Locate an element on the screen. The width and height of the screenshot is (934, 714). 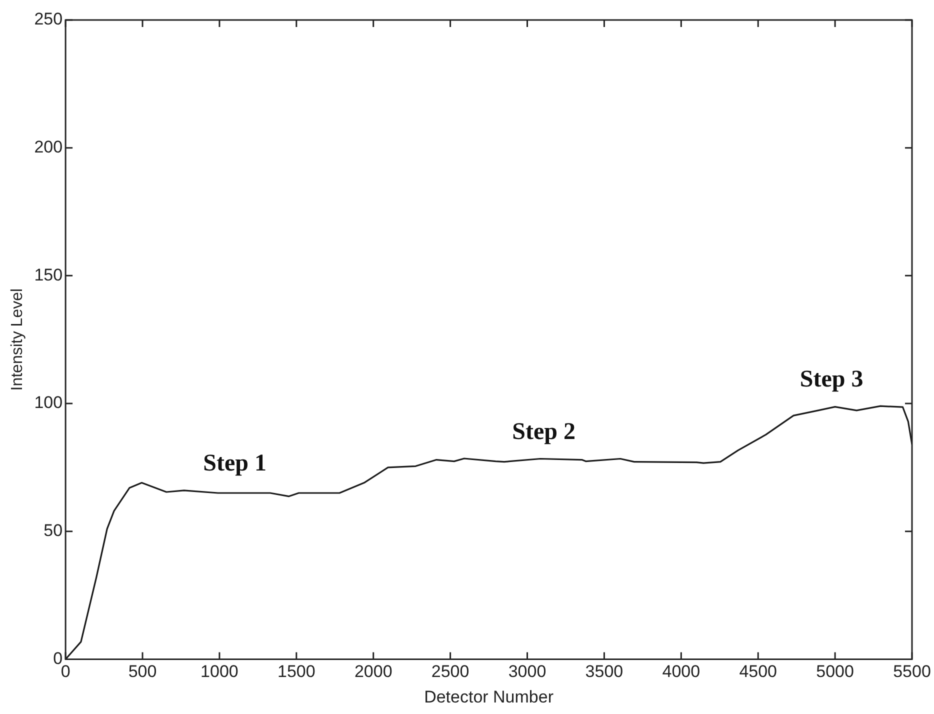
annotation: Step 1 is located at coordinates (235, 463).